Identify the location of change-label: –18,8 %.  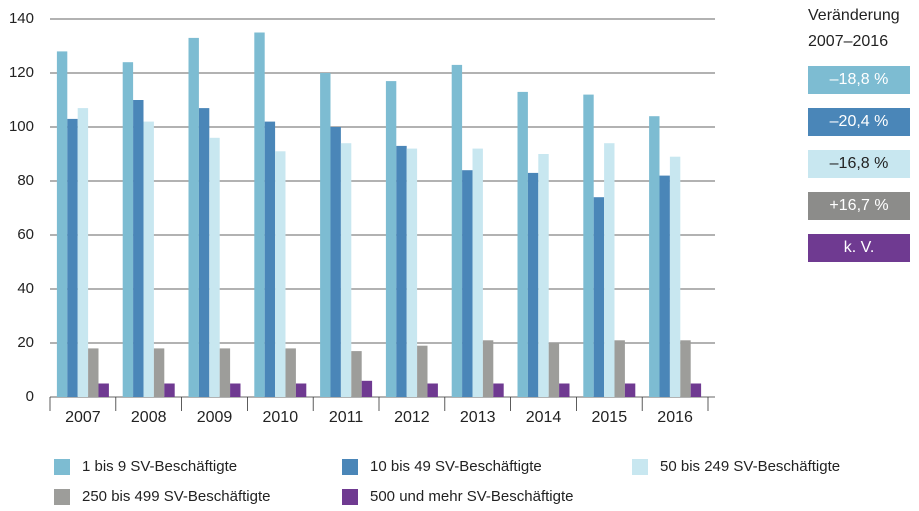
(859, 79).